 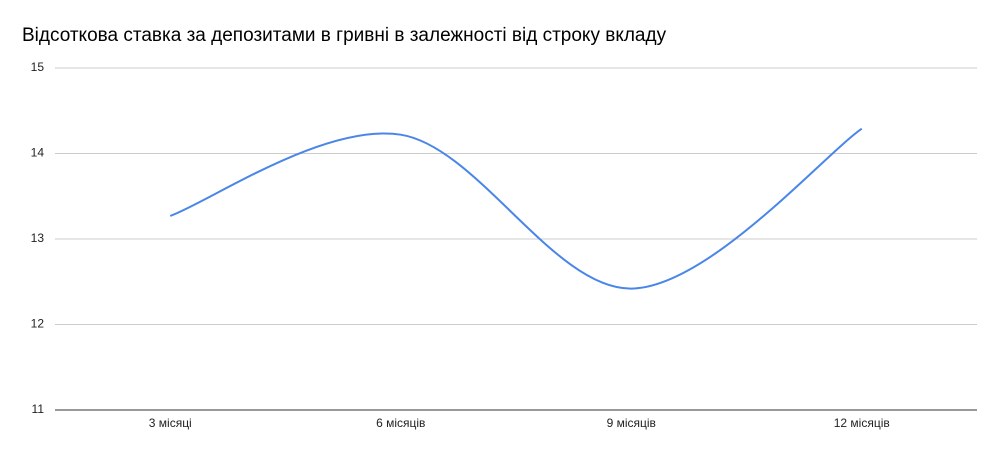 I want to click on x-tick-label: 3 місяці, so click(x=170, y=423).